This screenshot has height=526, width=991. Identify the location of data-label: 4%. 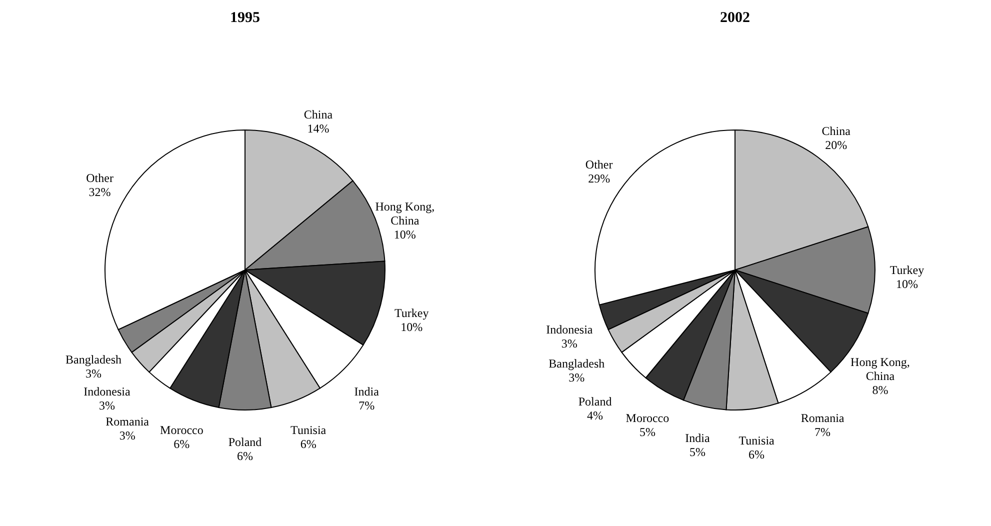
(595, 415).